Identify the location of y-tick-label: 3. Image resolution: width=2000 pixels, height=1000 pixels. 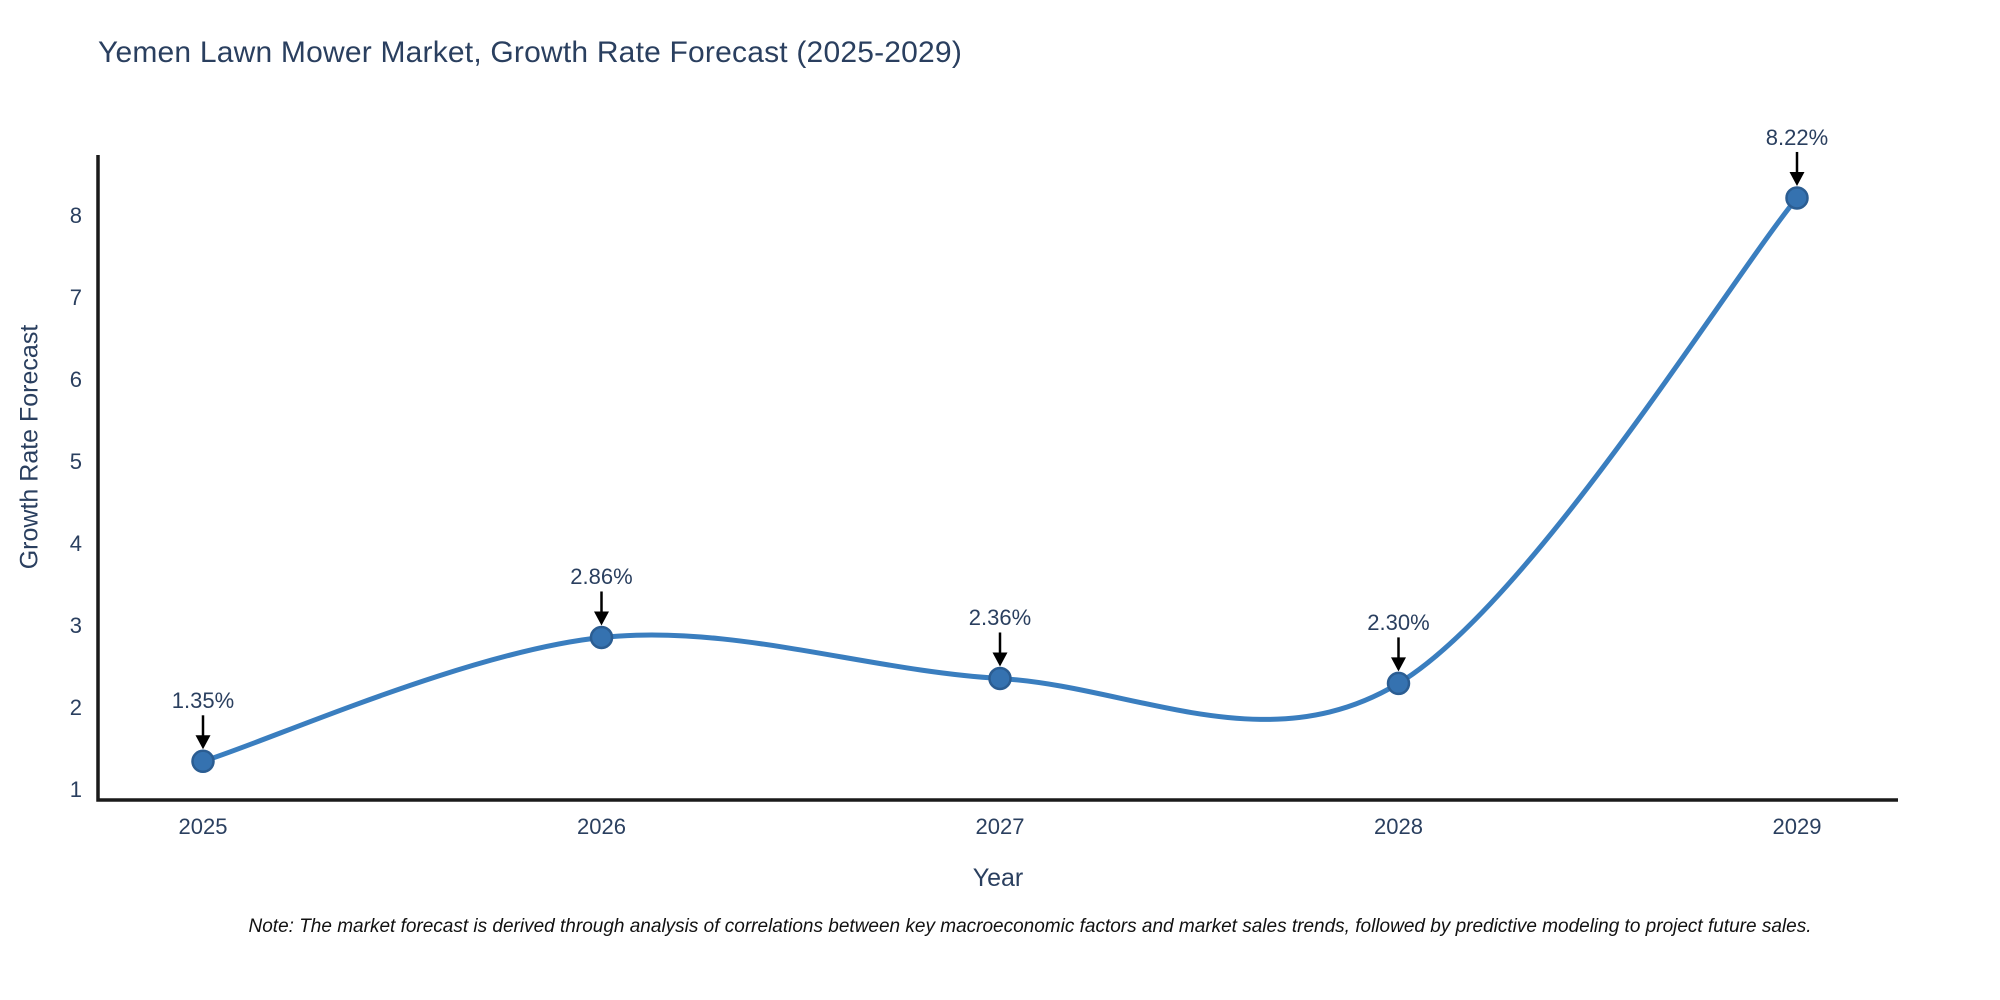
(75, 625).